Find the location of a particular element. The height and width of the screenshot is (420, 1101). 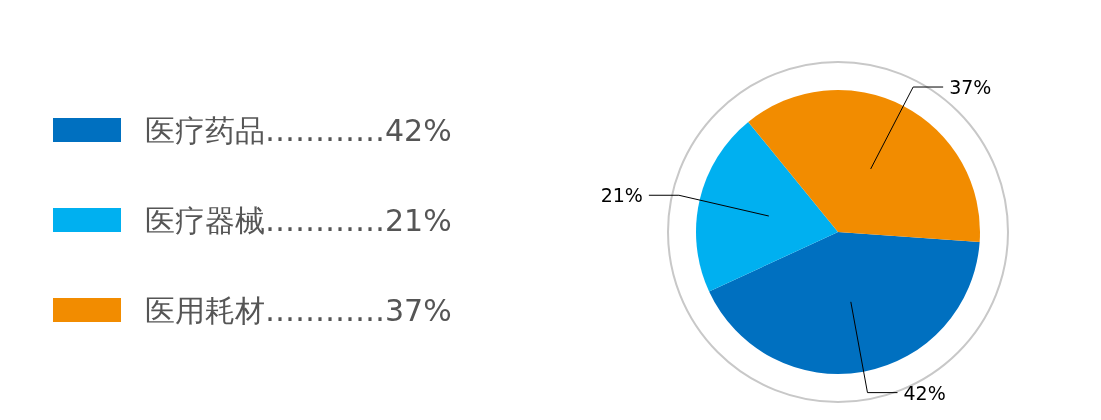

legend-label: 医疗药品…………42% is located at coordinates (298, 130).